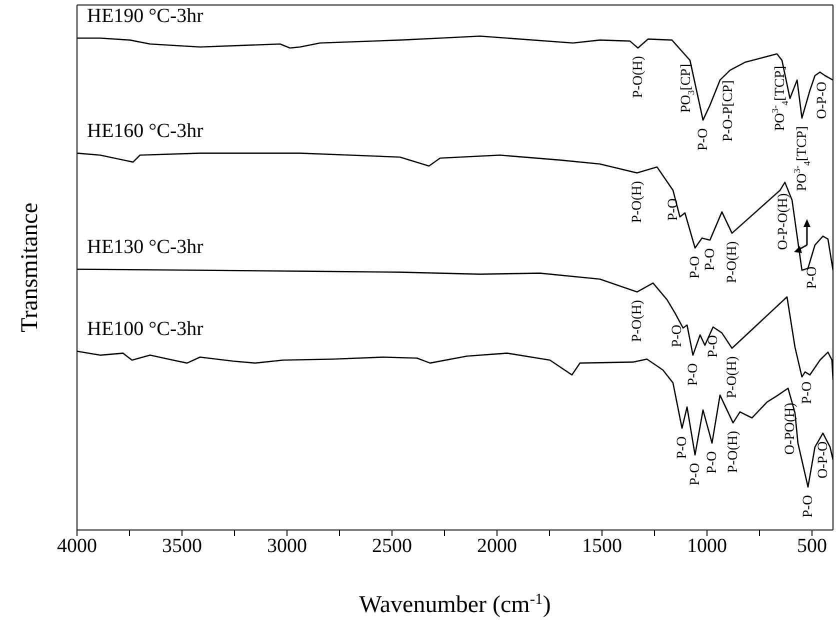 Image resolution: width=838 pixels, height=628 pixels. Describe the element at coordinates (182, 546) in the screenshot. I see `x-tick-label: 3500` at that location.